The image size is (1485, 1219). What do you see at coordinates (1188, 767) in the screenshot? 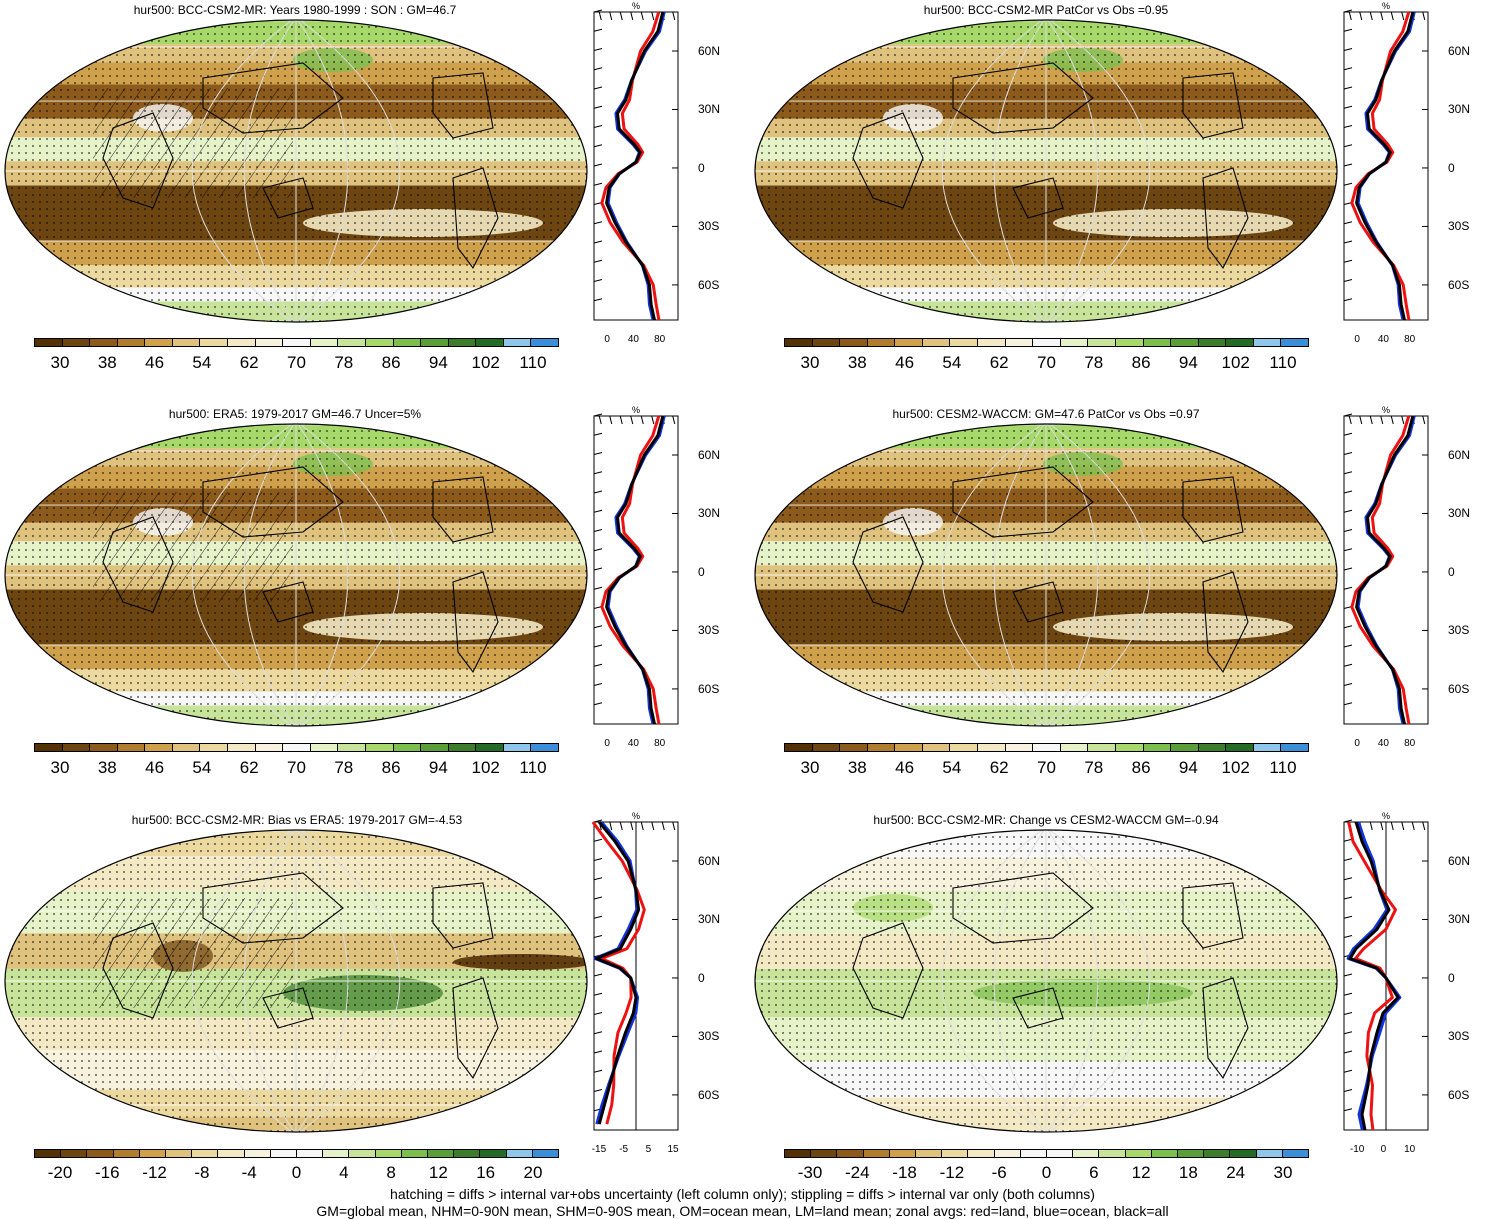
I see `colorbar-label: 94` at bounding box center [1188, 767].